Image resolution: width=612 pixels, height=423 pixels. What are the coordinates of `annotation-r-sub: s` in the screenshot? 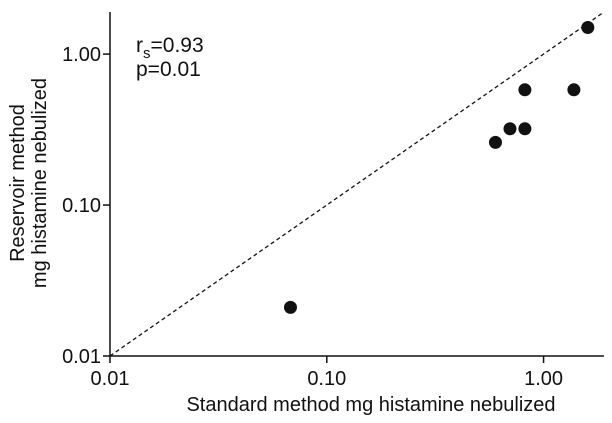 It's located at (147, 53).